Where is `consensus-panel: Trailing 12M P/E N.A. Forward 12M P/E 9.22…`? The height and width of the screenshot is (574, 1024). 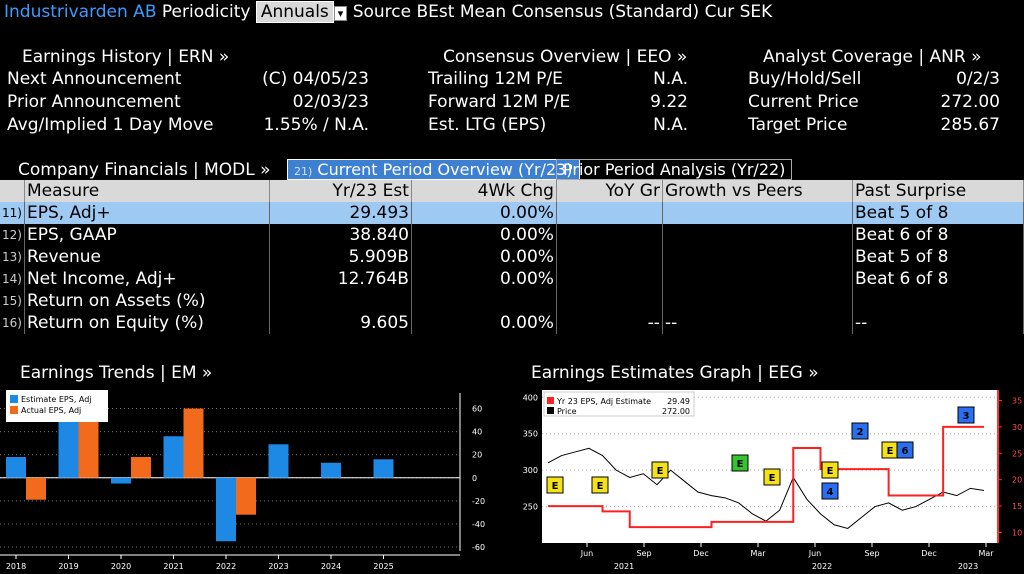 consensus-panel: Trailing 12M P/E N.A. Forward 12M P/E 9.22… is located at coordinates (558, 103).